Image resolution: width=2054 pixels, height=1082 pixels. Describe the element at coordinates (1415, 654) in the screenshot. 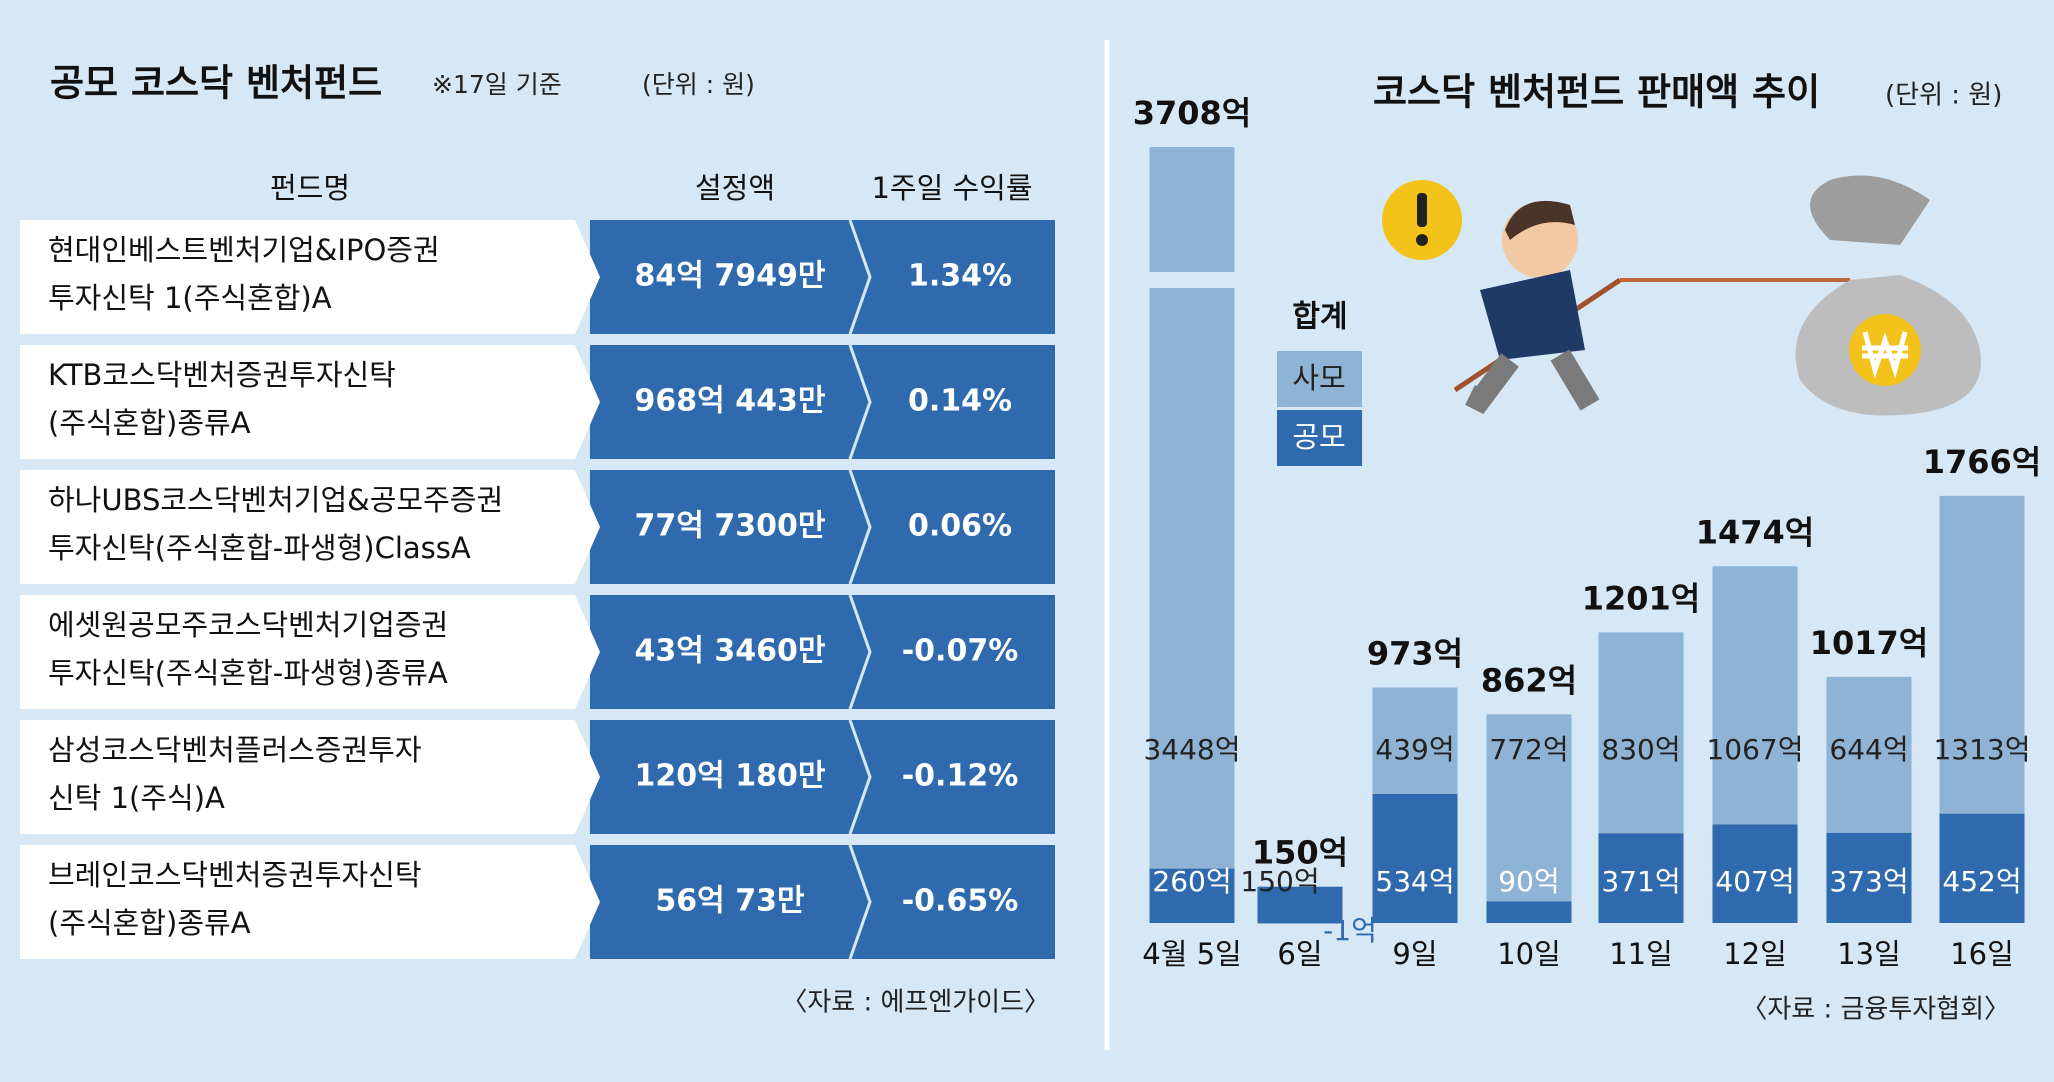

I see `total-label: 973억` at that location.